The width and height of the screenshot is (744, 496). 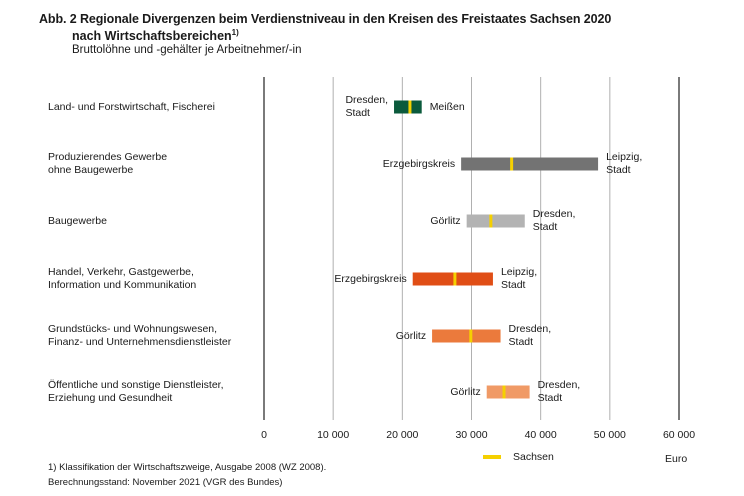 I want to click on category-label-line: Land- und Forstwirtschaft, Fischerei, so click(x=131, y=106).